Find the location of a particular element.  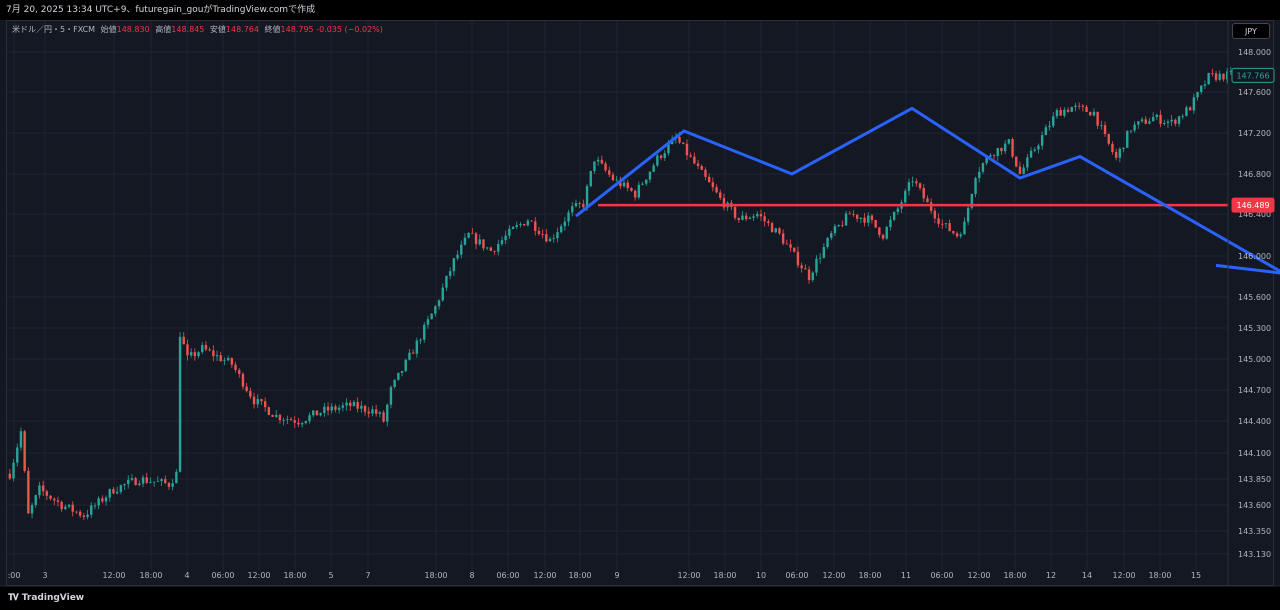

open-value: 148.830 is located at coordinates (133, 29).